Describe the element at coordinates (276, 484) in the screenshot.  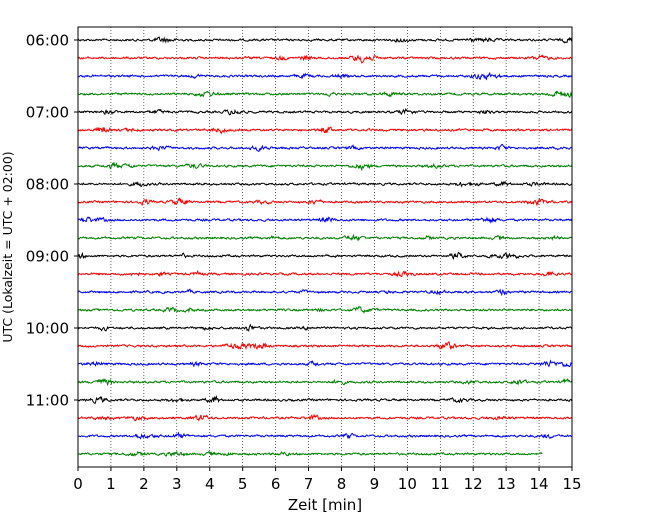
I see `x-tick-label-6: 6` at that location.